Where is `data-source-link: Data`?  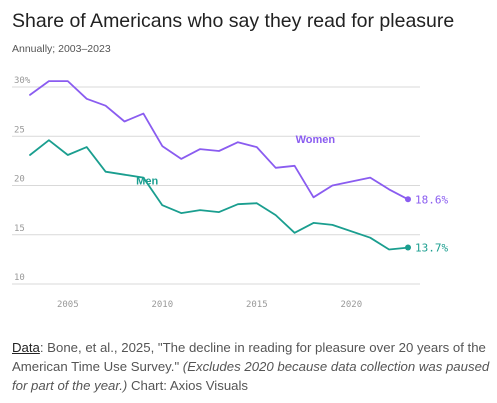
data-source-link: Data is located at coordinates (26, 347).